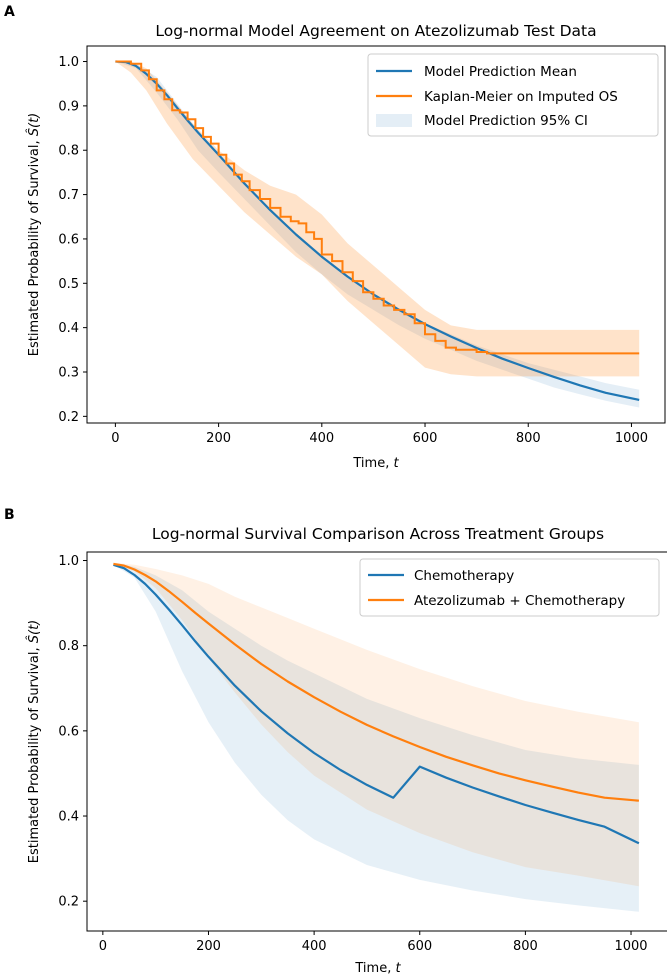  Describe the element at coordinates (68, 372) in the screenshot. I see `y-tick-label-a: 0.3` at that location.